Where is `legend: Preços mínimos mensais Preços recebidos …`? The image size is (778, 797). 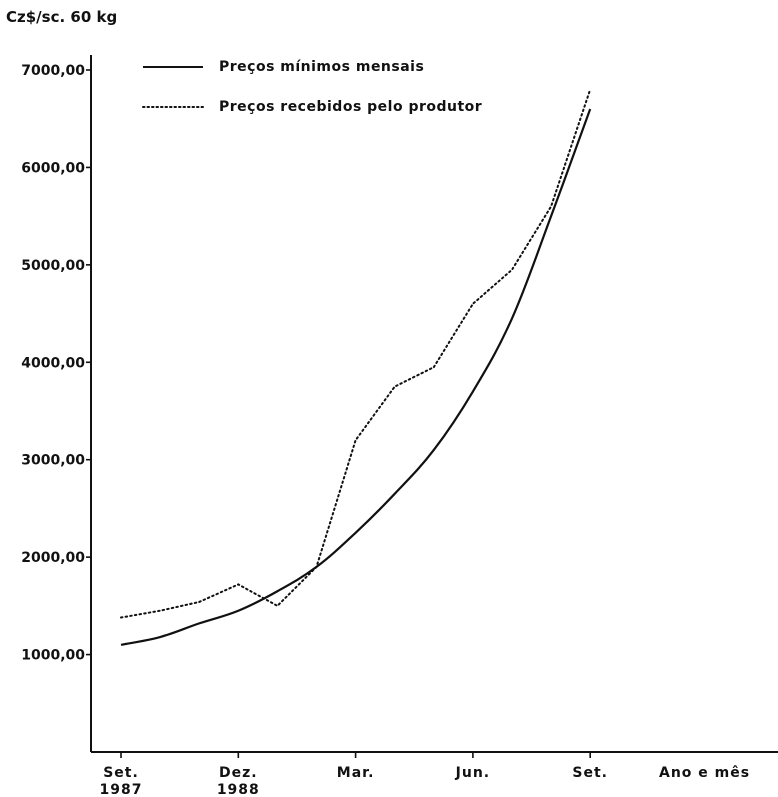 legend: Preços mínimos mensais Preços recebidos … is located at coordinates (312, 87).